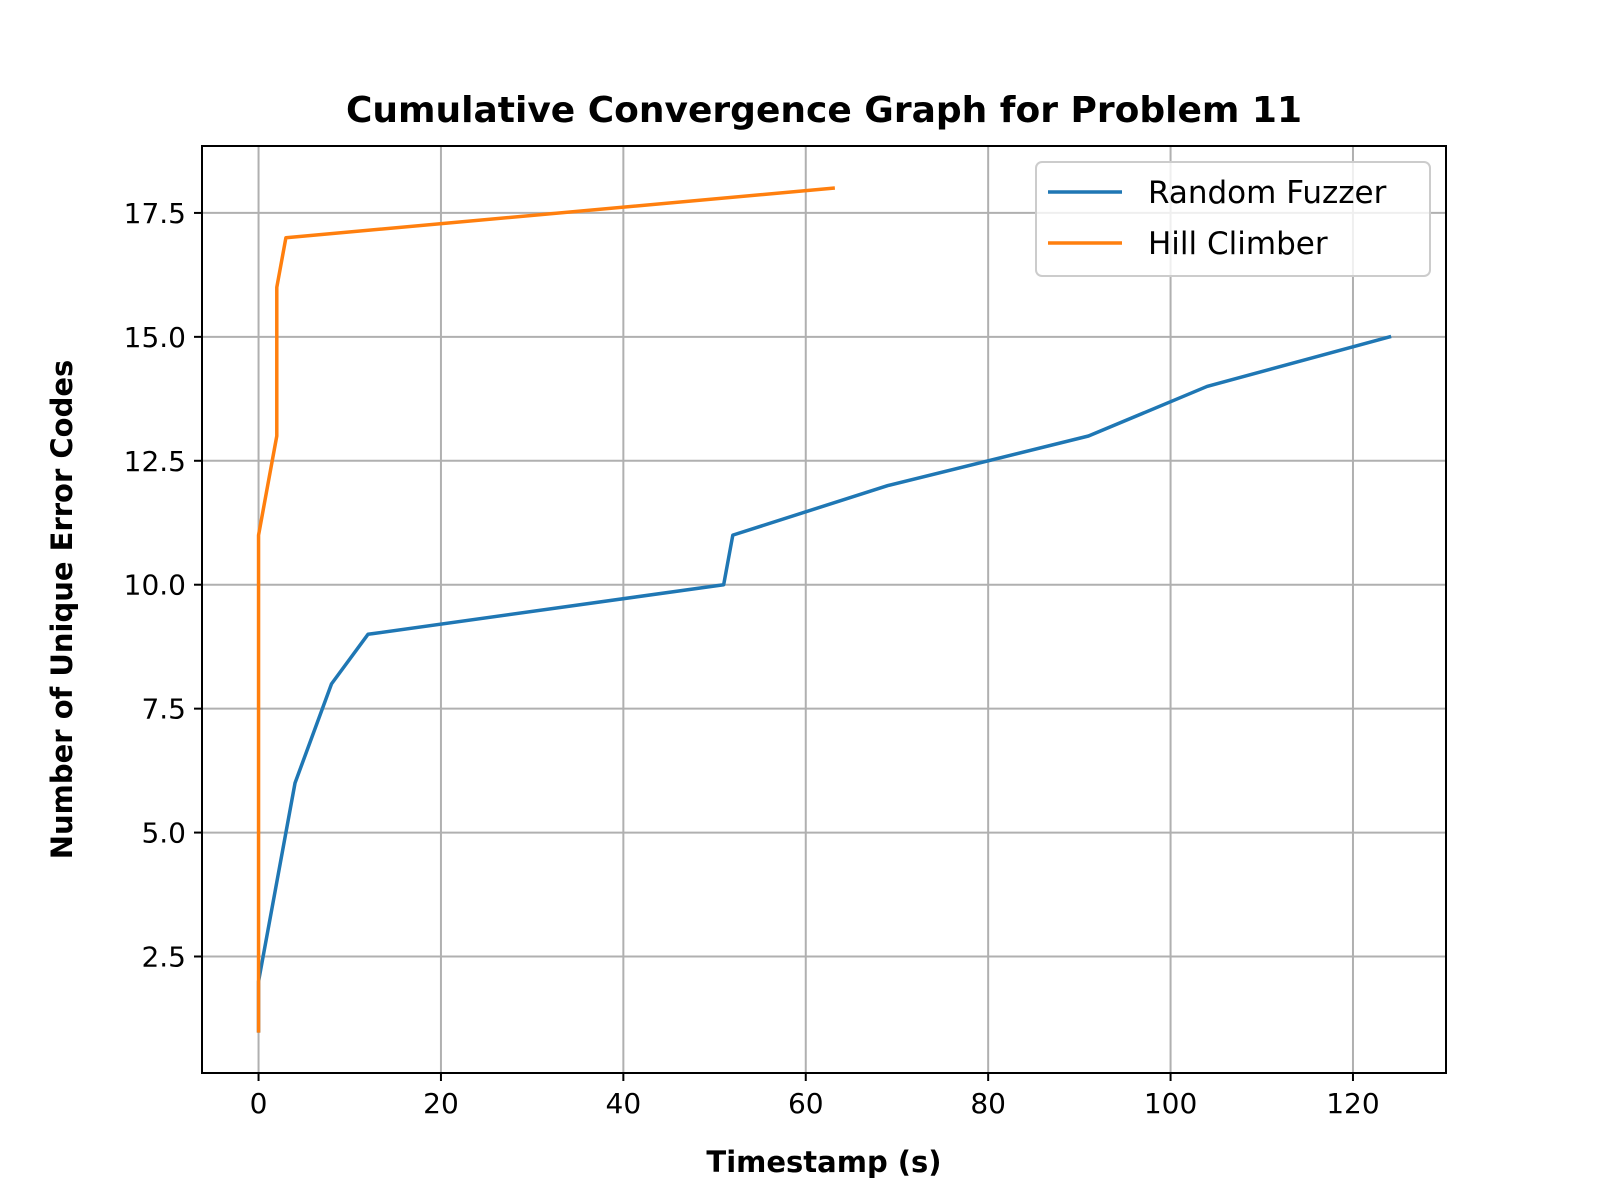 The height and width of the screenshot is (1200, 1600). Describe the element at coordinates (823, 1162) in the screenshot. I see `x-axis-title: Timestamp (s)` at that location.